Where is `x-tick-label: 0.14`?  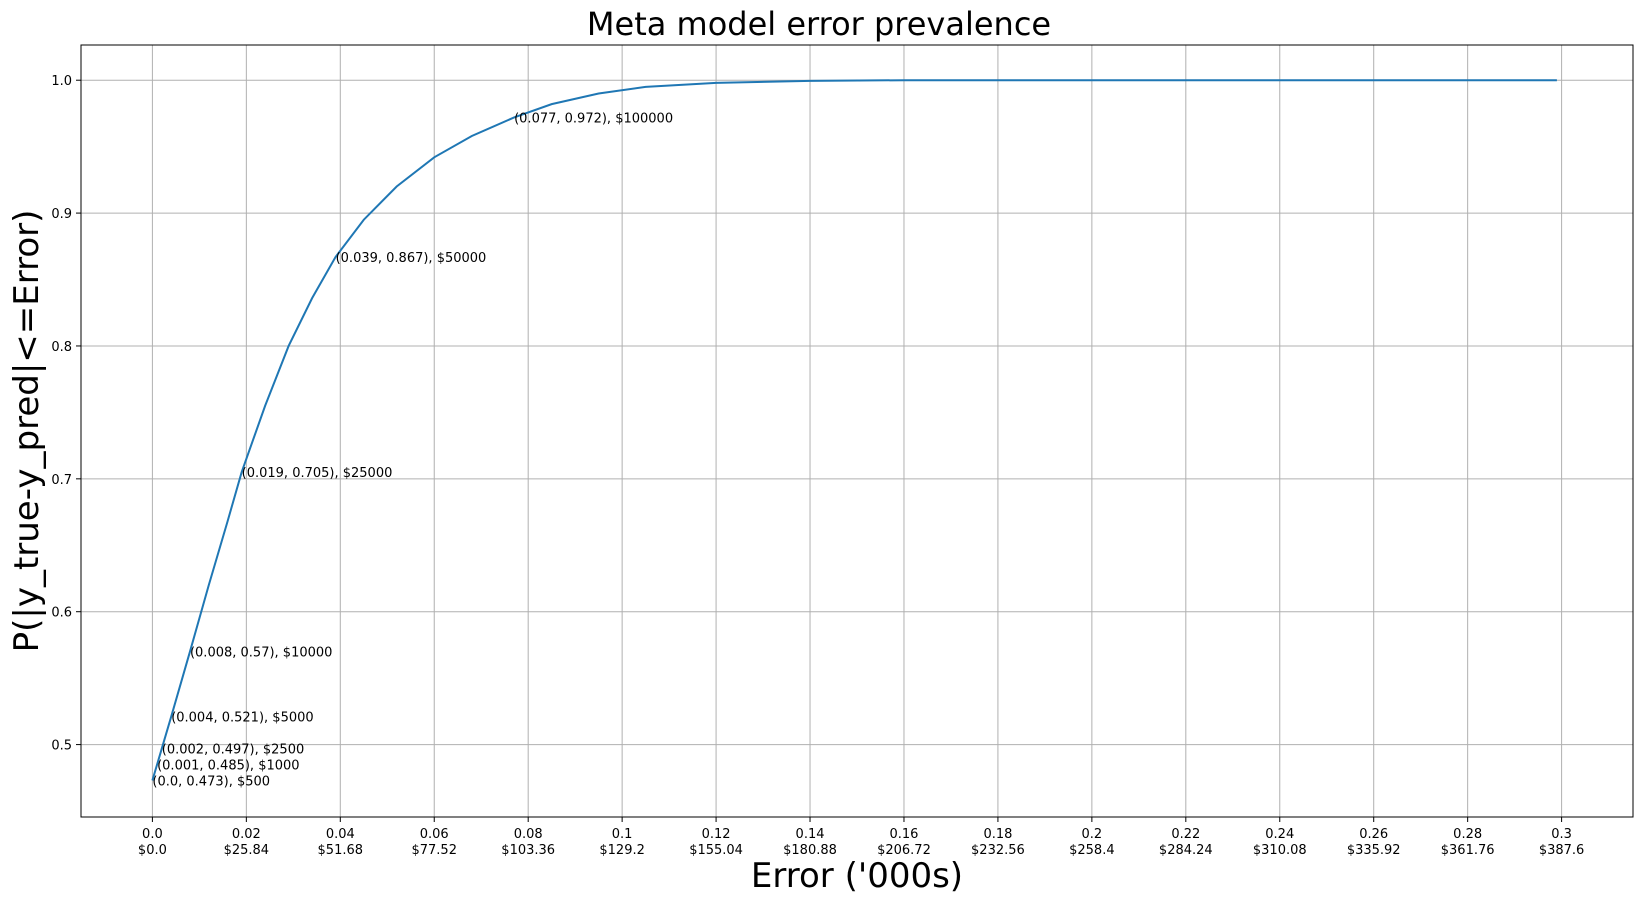
x-tick-label: 0.14 is located at coordinates (810, 834).